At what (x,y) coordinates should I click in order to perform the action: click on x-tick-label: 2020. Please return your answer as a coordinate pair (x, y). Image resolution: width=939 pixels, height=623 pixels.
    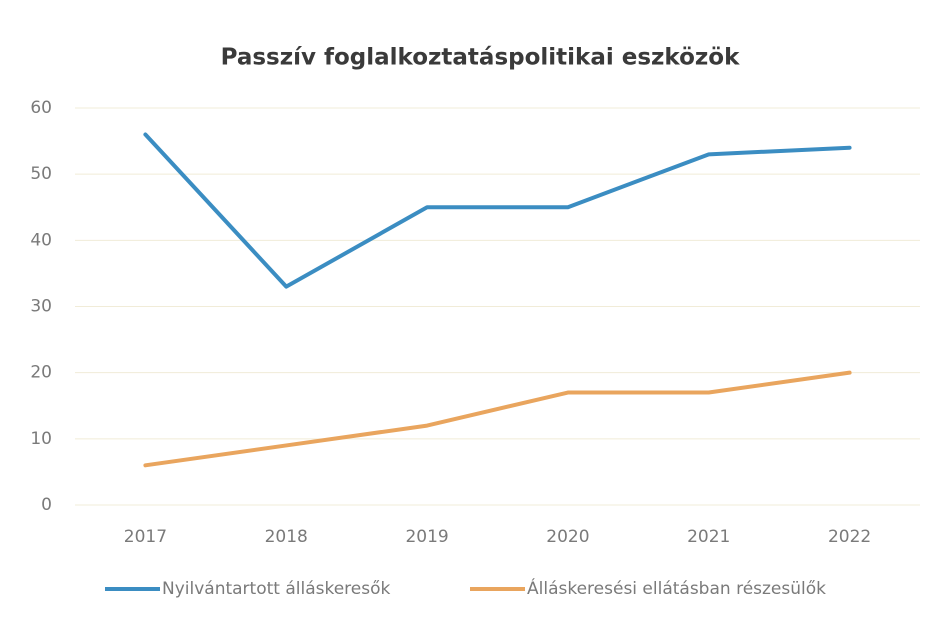
    Looking at the image, I should click on (567, 537).